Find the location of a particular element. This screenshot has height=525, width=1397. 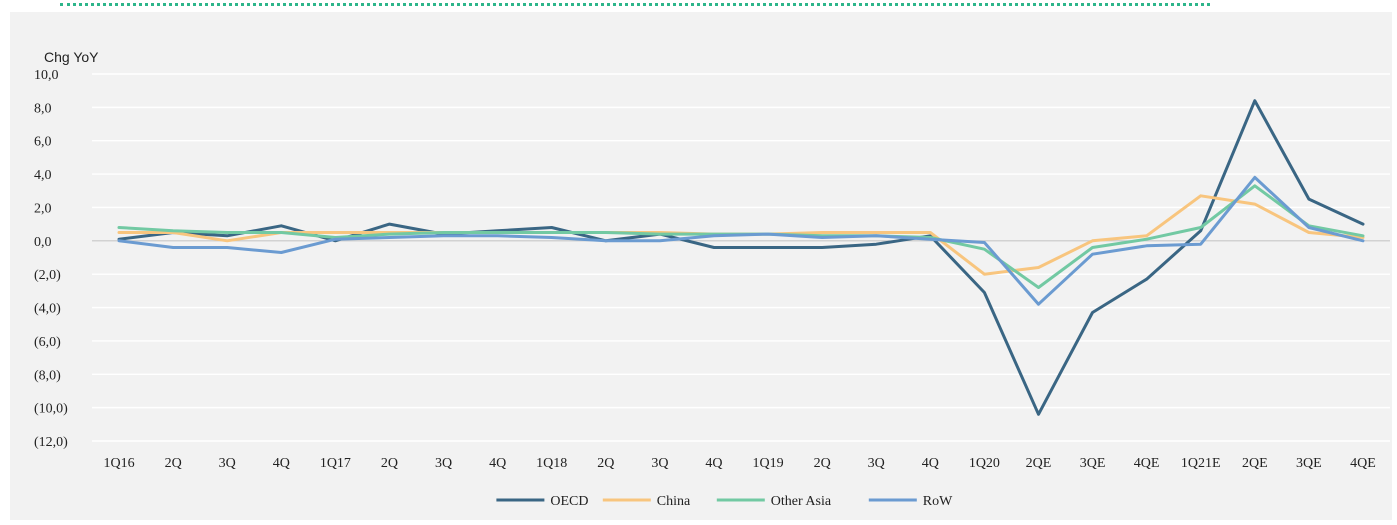

y-tick-label: (10,0) is located at coordinates (51, 409).